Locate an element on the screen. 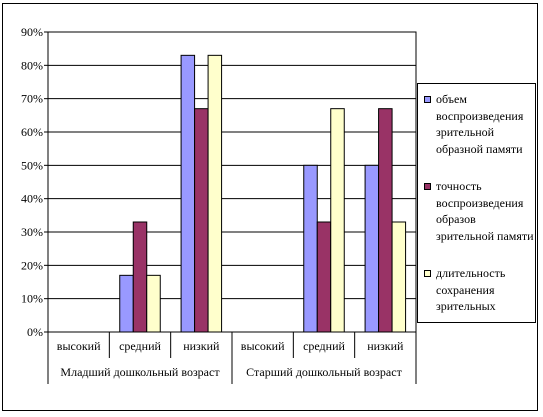 The width and height of the screenshot is (543, 417). y-tick-label: 10% is located at coordinates (32, 299).